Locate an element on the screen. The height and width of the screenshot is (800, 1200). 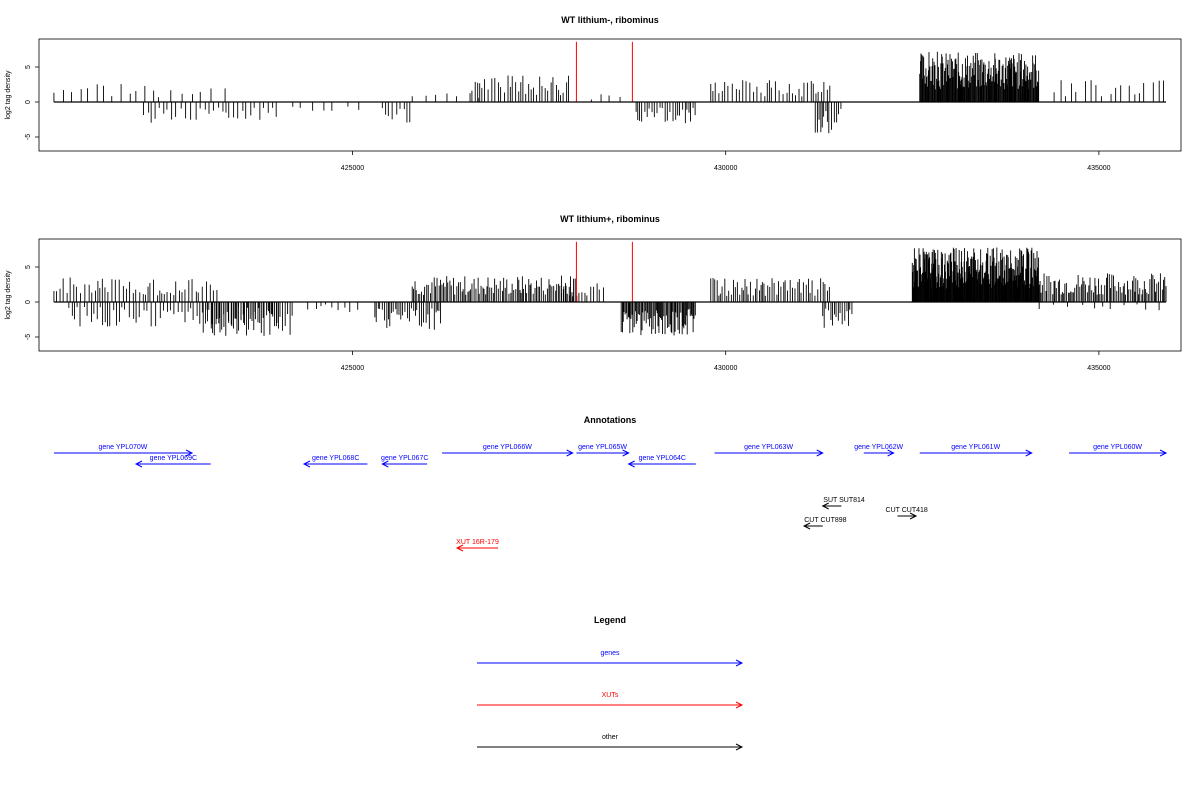
legend-item: other is located at coordinates (610, 742).